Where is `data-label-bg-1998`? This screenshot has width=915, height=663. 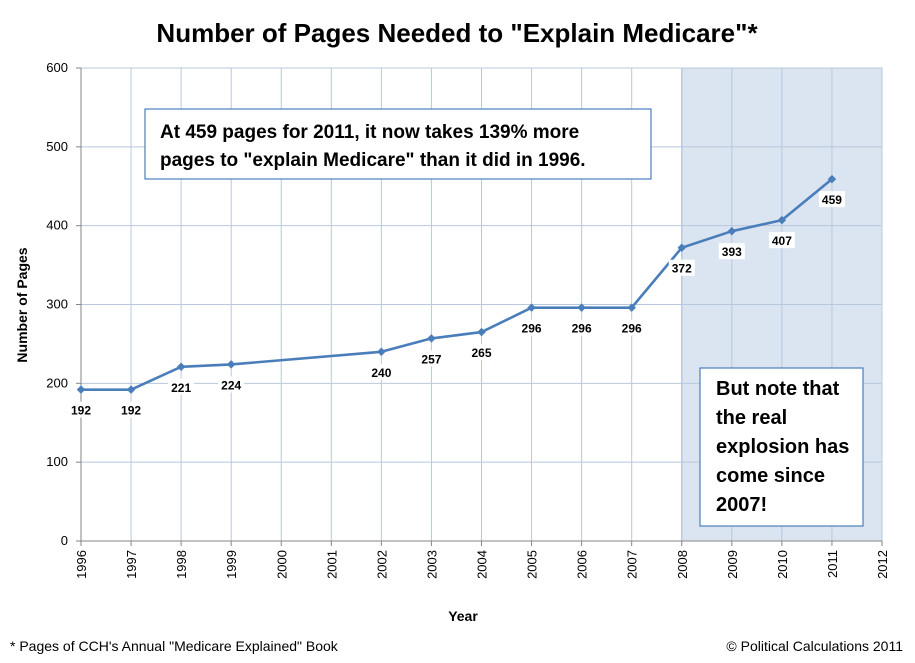 data-label-bg-1998 is located at coordinates (181, 386).